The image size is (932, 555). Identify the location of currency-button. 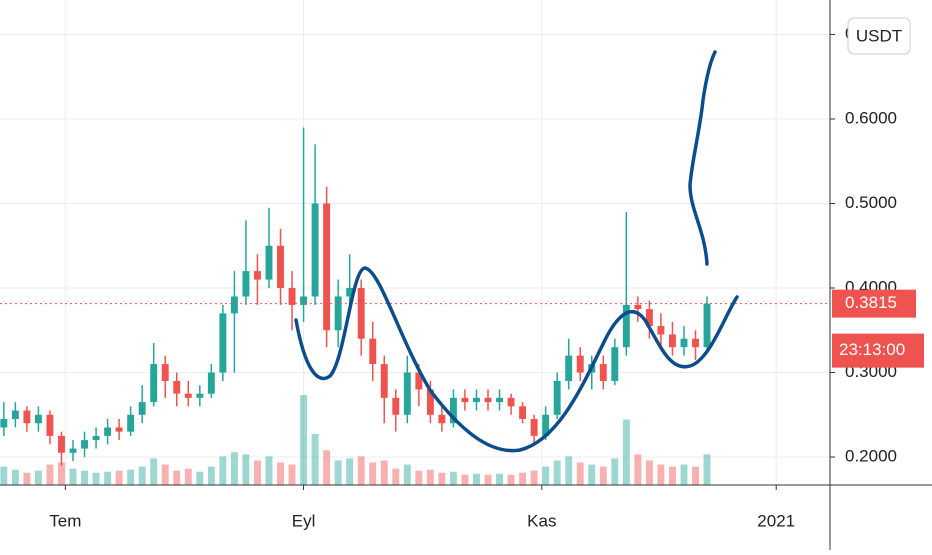
(879, 36).